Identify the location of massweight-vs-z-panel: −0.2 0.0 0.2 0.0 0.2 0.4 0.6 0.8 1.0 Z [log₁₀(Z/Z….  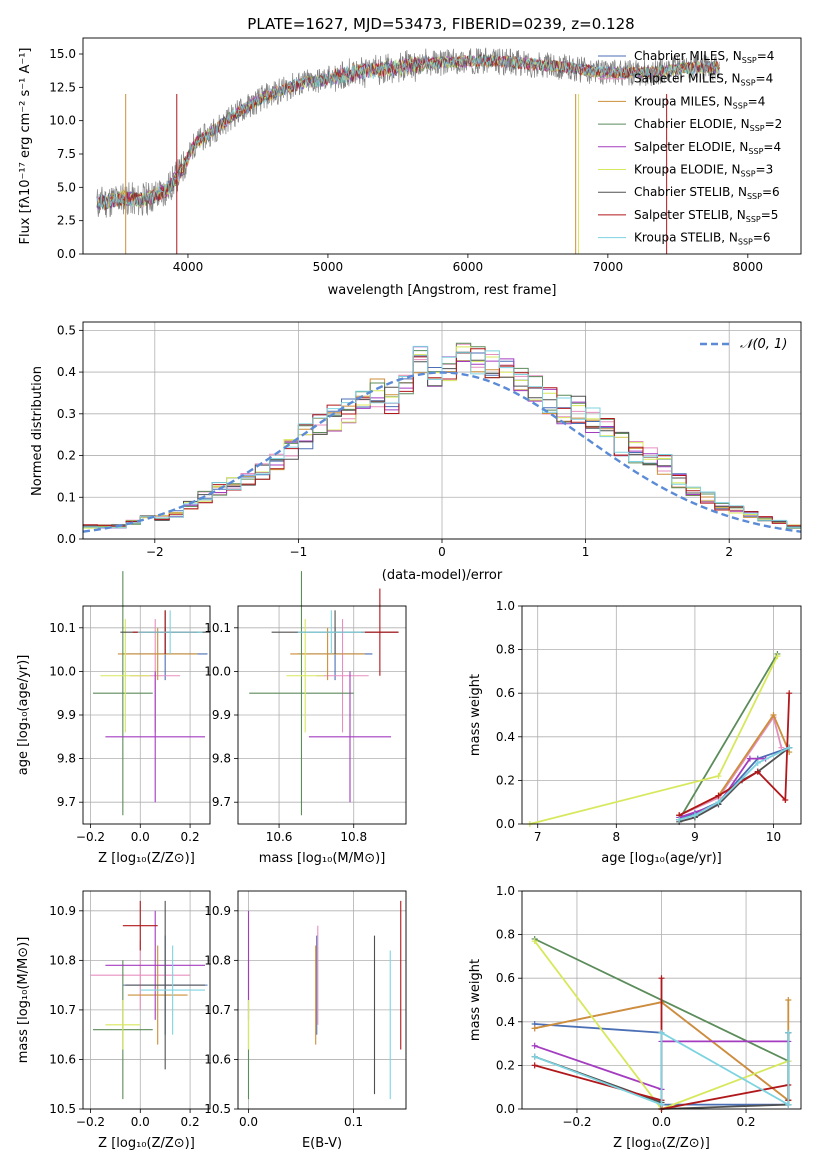
(635, 1017).